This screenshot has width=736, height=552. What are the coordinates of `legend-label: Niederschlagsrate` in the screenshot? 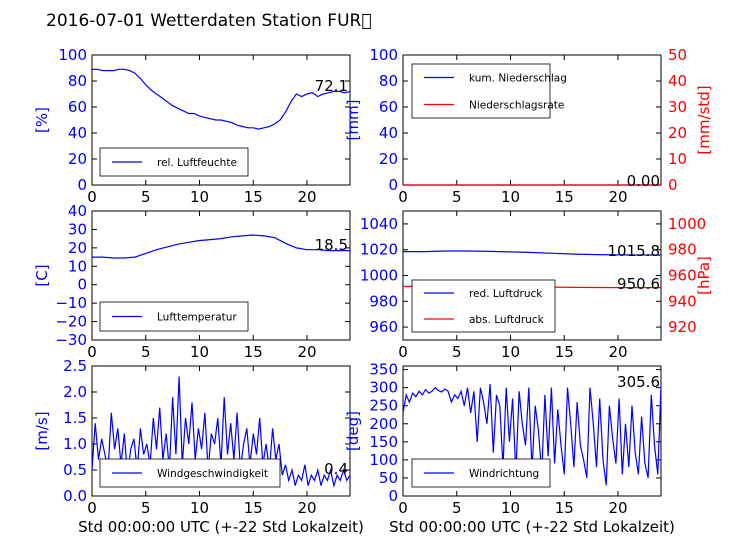 It's located at (516, 106).